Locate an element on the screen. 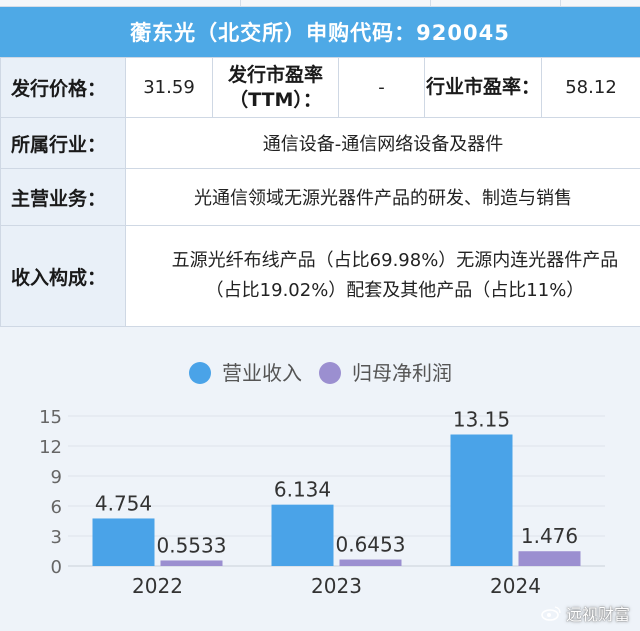  industry-row: 所属行业： 通信设备-通信网络设备及器件 is located at coordinates (320, 143).